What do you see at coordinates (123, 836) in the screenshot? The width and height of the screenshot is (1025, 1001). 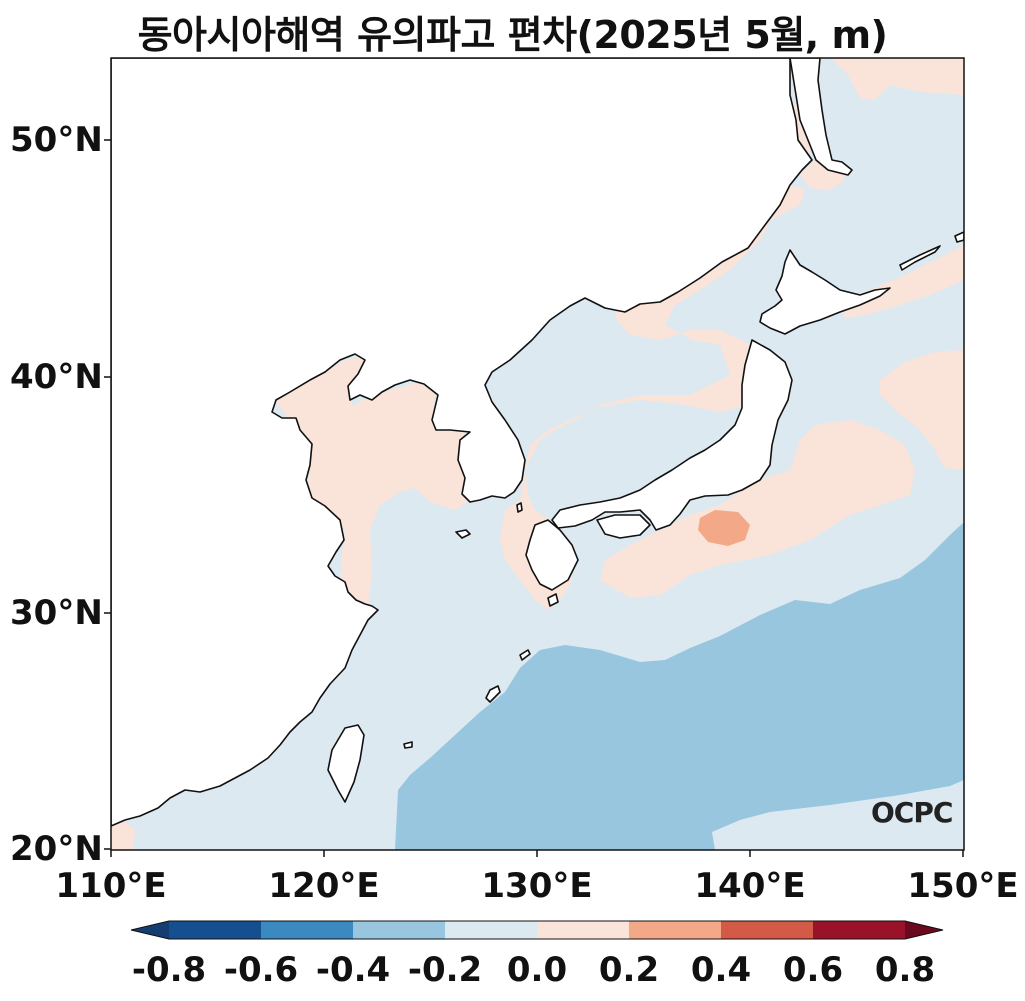 I see `anomaly-positive-coast` at bounding box center [123, 836].